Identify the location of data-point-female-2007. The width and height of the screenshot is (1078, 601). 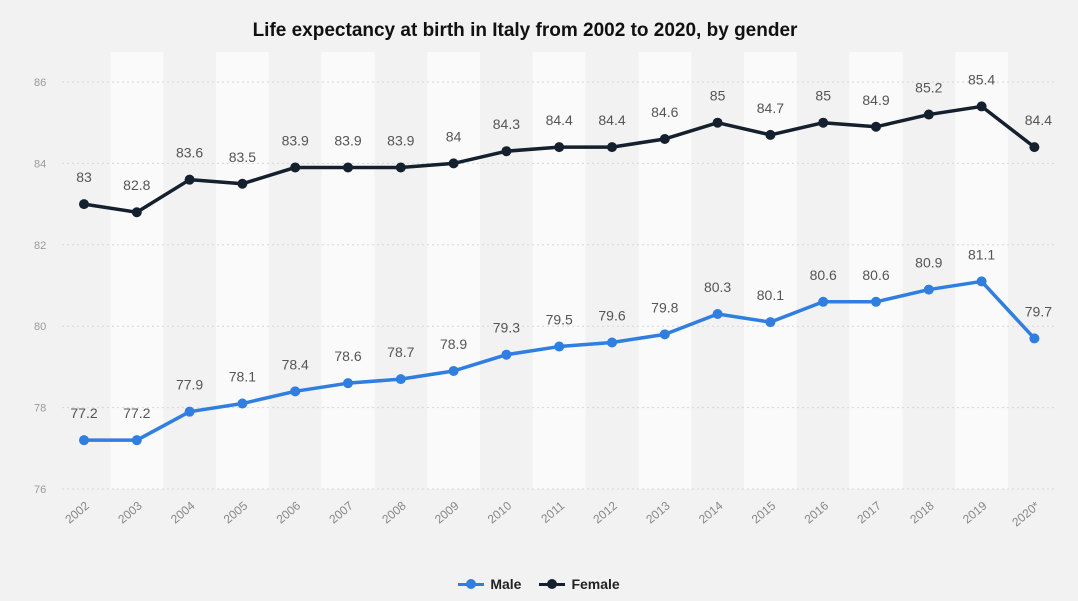
(348, 167).